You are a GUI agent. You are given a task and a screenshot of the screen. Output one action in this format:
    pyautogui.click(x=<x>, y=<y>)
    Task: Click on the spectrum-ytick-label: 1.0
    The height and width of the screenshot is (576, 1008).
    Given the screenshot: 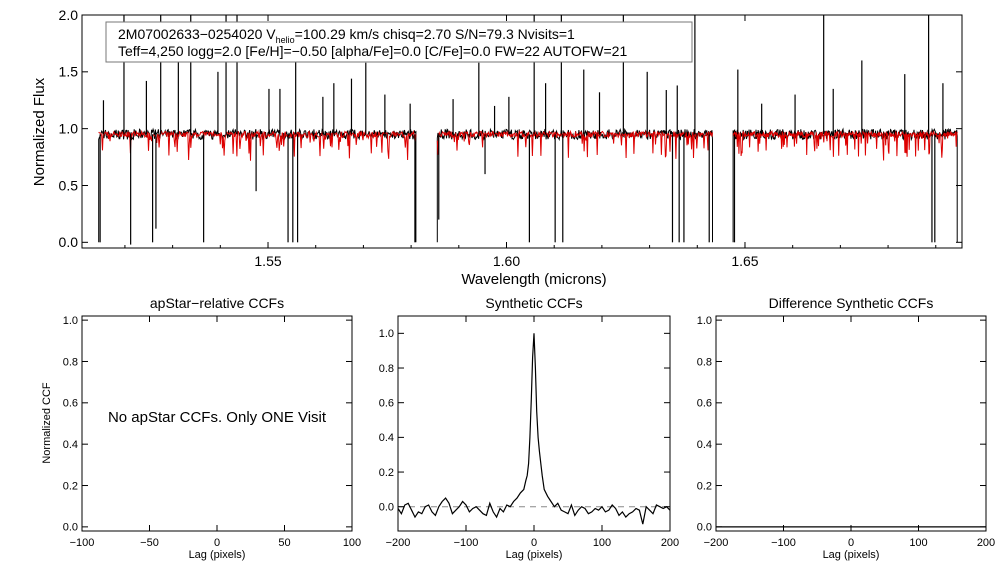 What is the action you would take?
    pyautogui.click(x=69, y=129)
    